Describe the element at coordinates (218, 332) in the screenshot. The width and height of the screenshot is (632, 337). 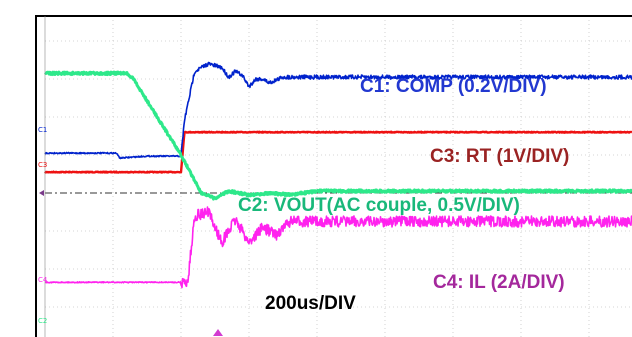
I see `trigger-position-marker` at that location.